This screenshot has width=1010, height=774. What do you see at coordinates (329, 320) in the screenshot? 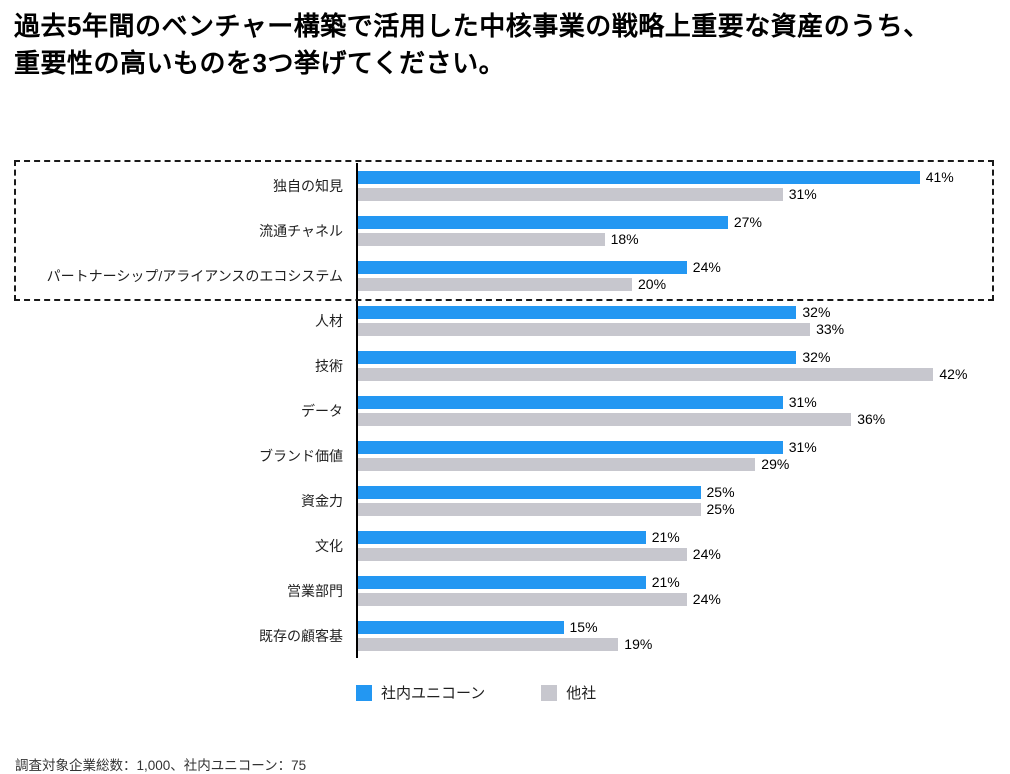
I see `category-label: 人材` at bounding box center [329, 320].